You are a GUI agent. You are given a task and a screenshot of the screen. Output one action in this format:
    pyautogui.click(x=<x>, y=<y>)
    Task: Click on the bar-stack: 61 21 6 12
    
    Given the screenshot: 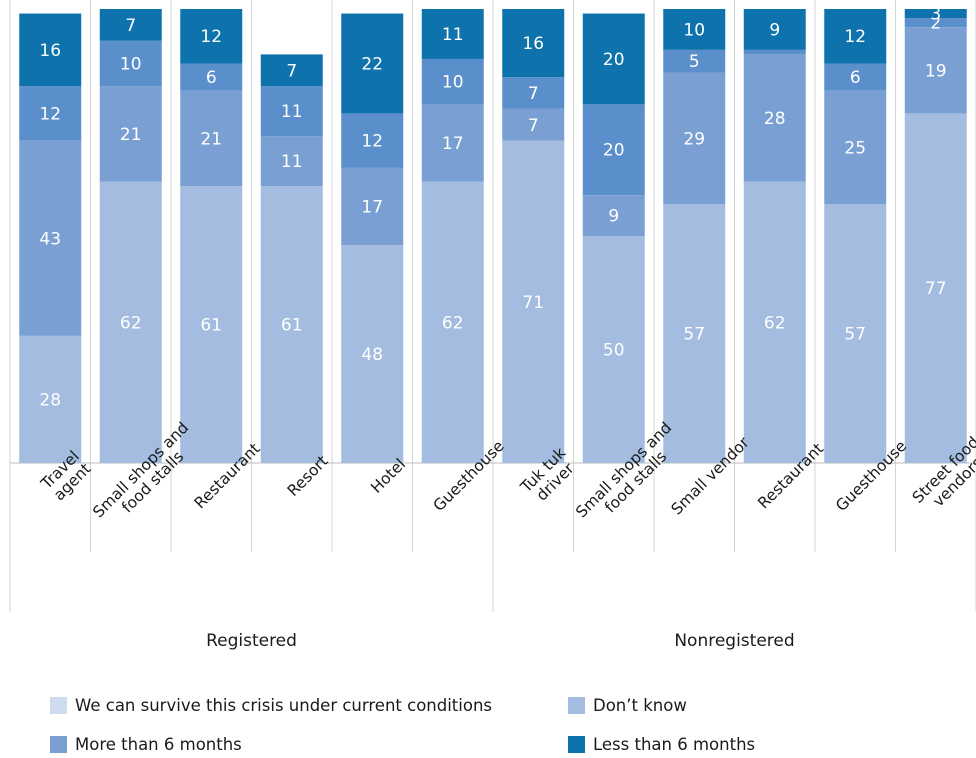 What is the action you would take?
    pyautogui.click(x=211, y=236)
    